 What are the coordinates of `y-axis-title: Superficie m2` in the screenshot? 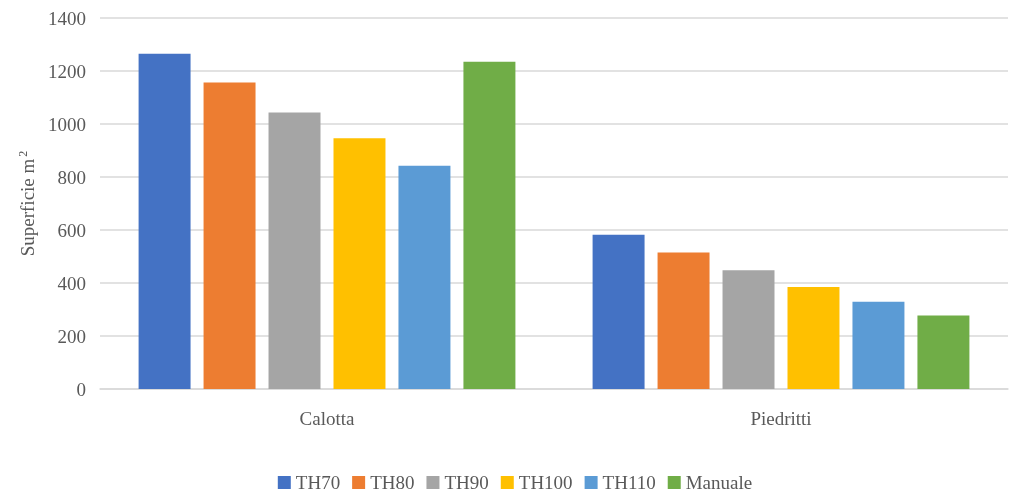 It's located at (27, 203).